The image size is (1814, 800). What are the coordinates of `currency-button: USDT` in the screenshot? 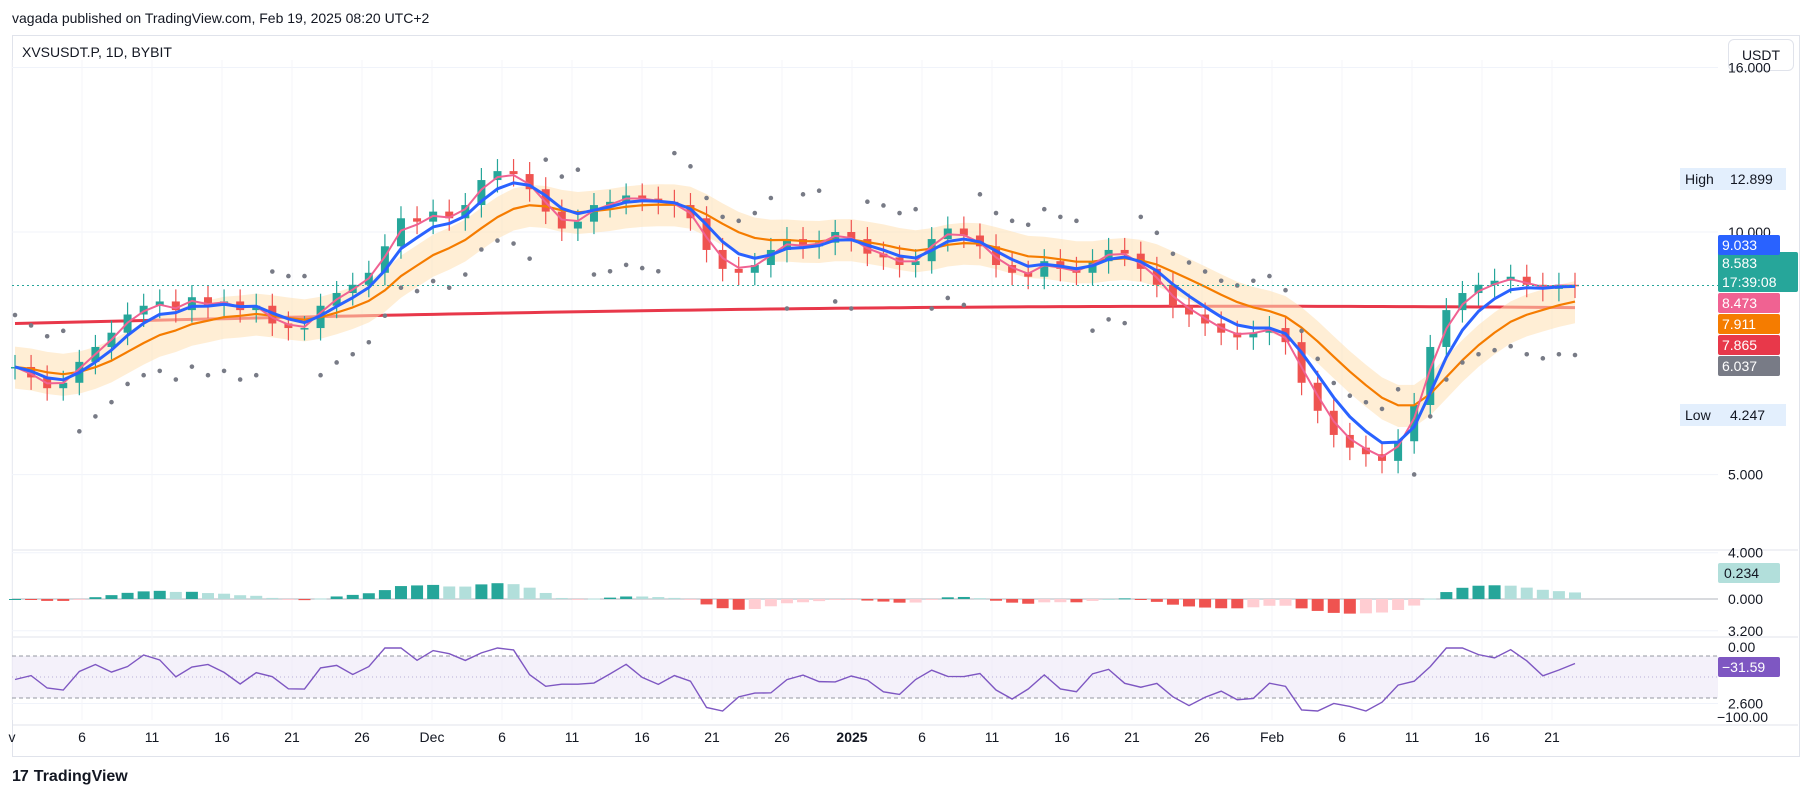 It's located at (1761, 55).